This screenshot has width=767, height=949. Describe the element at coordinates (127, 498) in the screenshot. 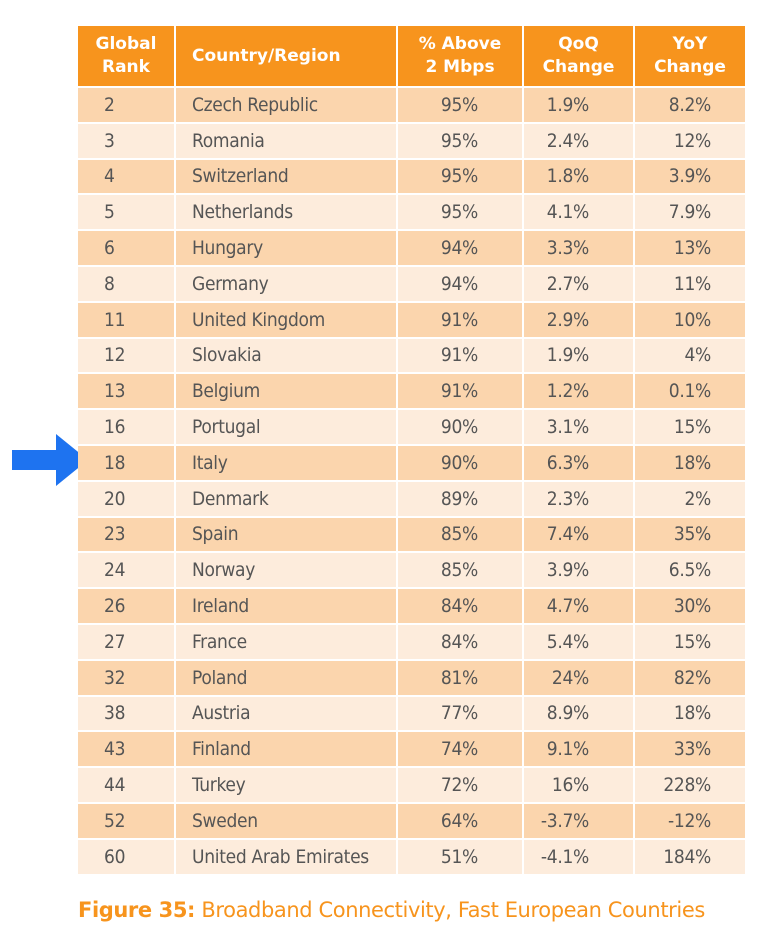

I see `table-cell: 20` at that location.